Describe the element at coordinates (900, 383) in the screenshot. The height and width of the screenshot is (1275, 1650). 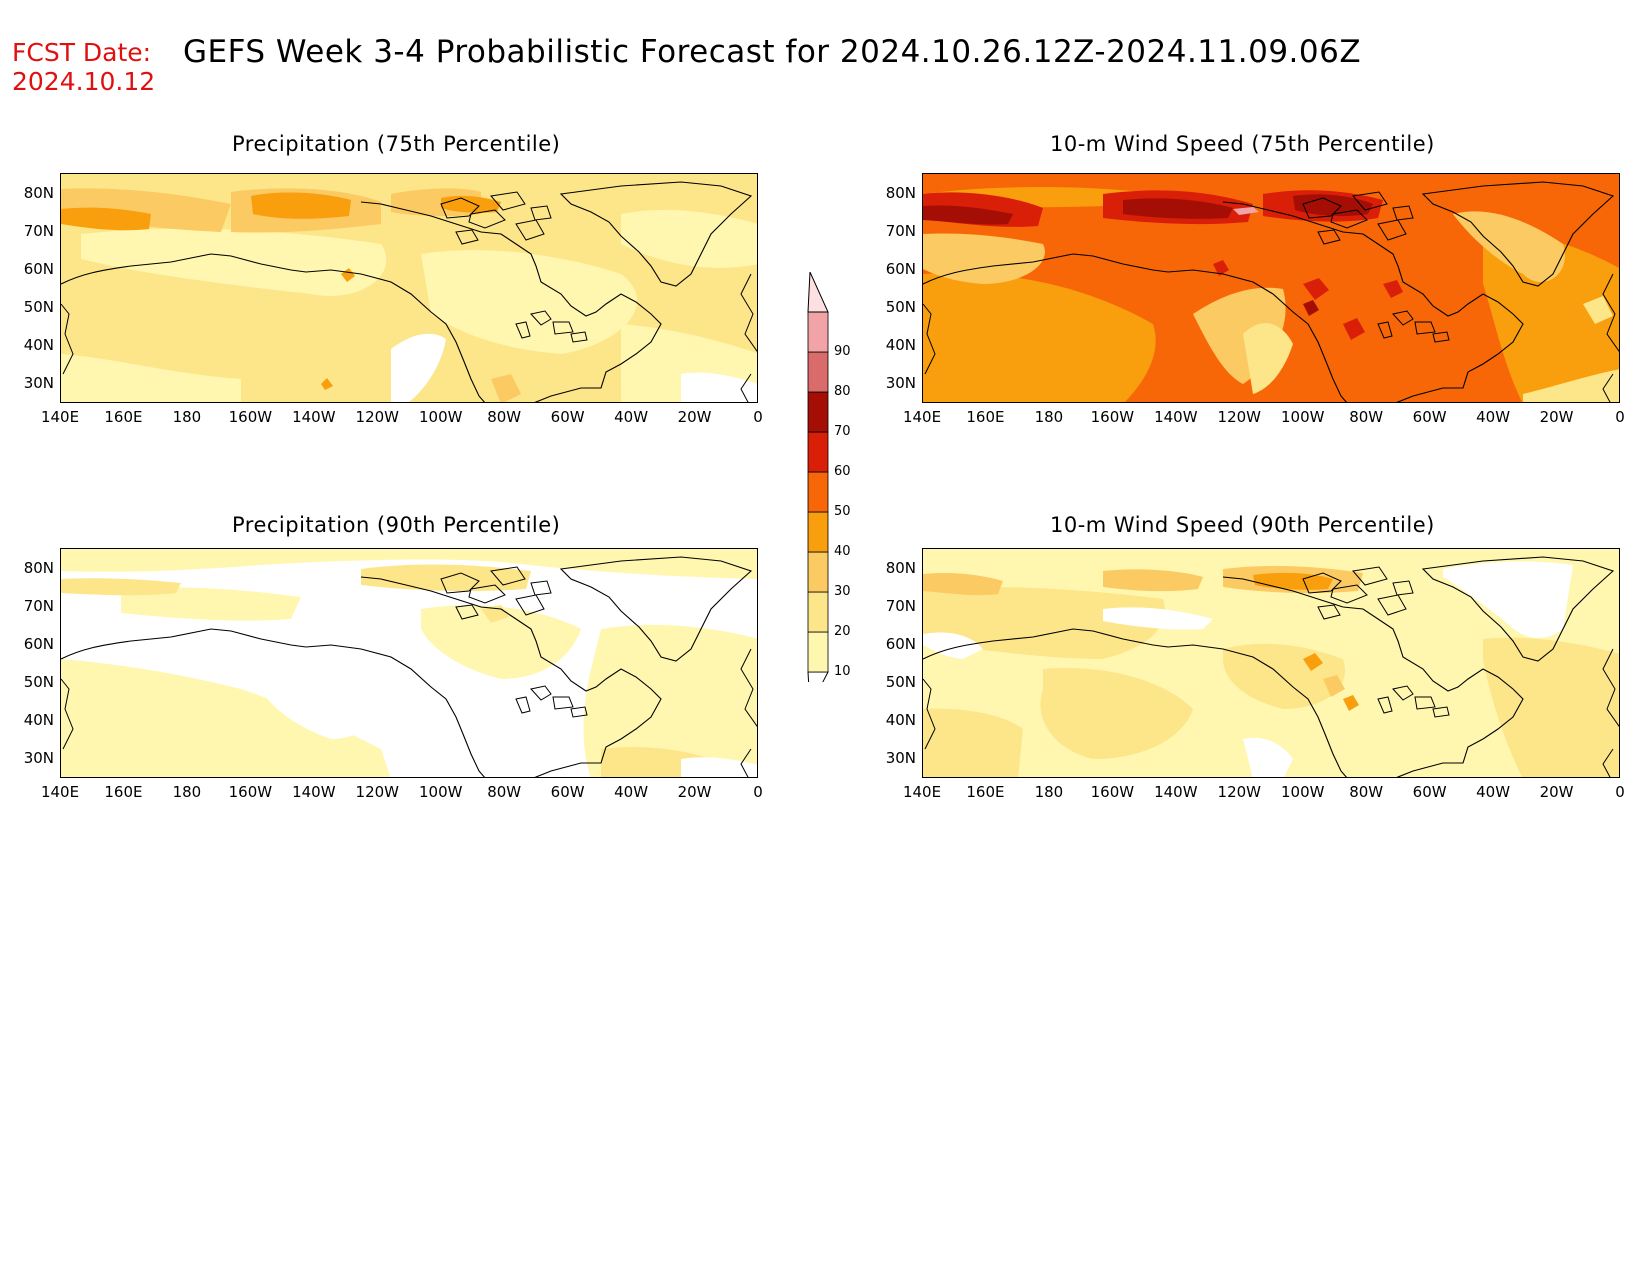
I see `latitude-label: 30N` at that location.